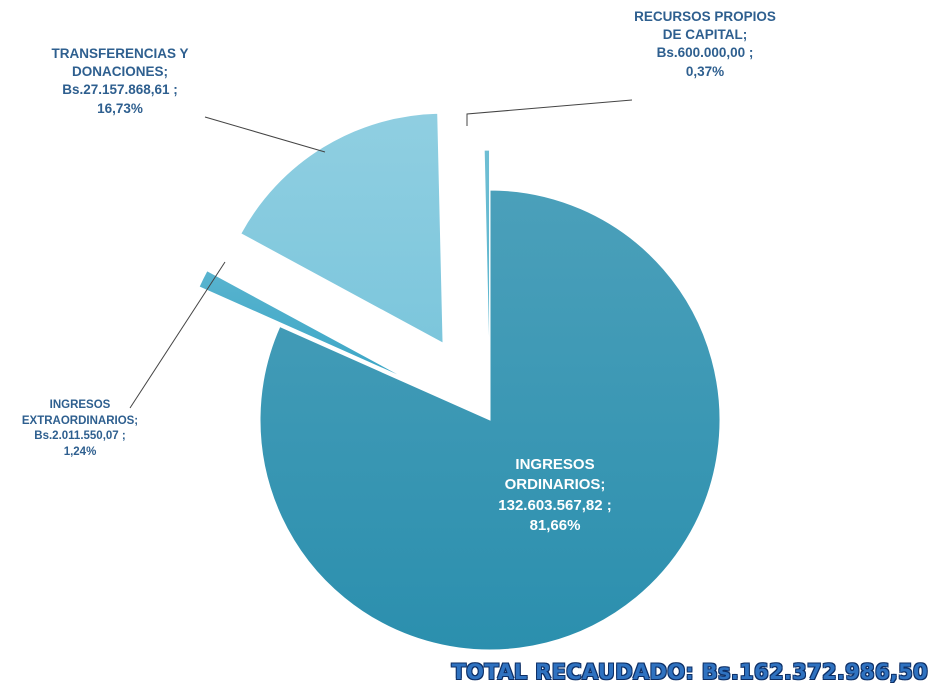  What do you see at coordinates (555, 505) in the screenshot?
I see `amount-label: 132.603.567,82 ;` at bounding box center [555, 505].